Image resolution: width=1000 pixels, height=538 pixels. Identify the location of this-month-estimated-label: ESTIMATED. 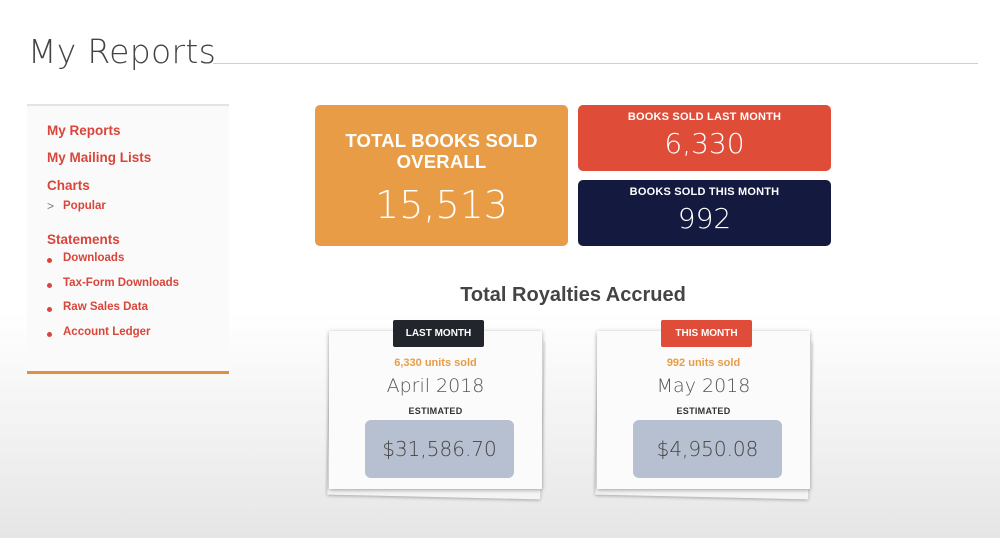
(703, 411).